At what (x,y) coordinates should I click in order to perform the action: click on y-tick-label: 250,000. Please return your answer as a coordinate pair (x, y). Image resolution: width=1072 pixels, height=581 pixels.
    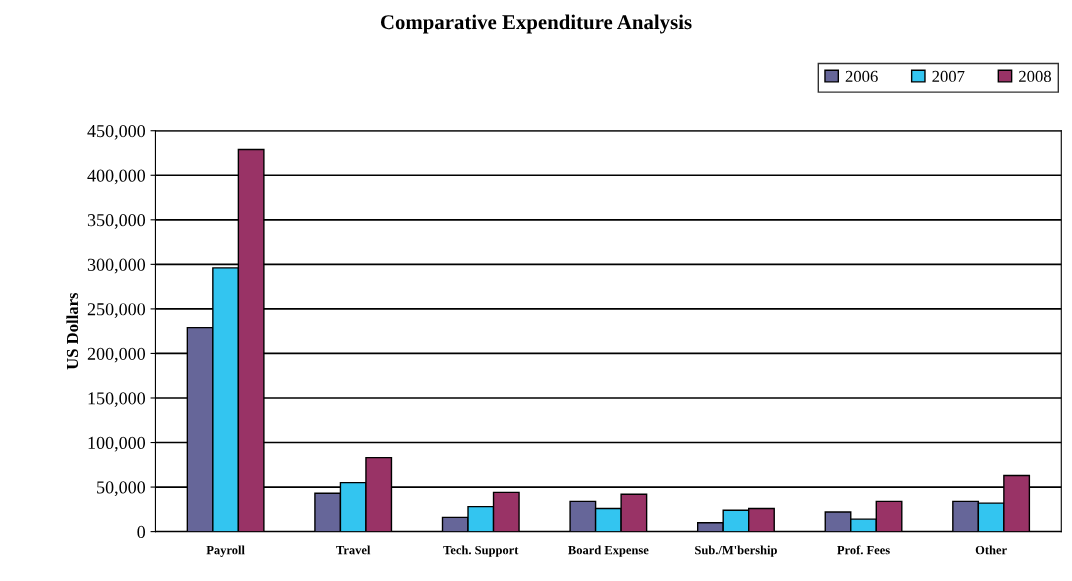
    Looking at the image, I should click on (116, 310).